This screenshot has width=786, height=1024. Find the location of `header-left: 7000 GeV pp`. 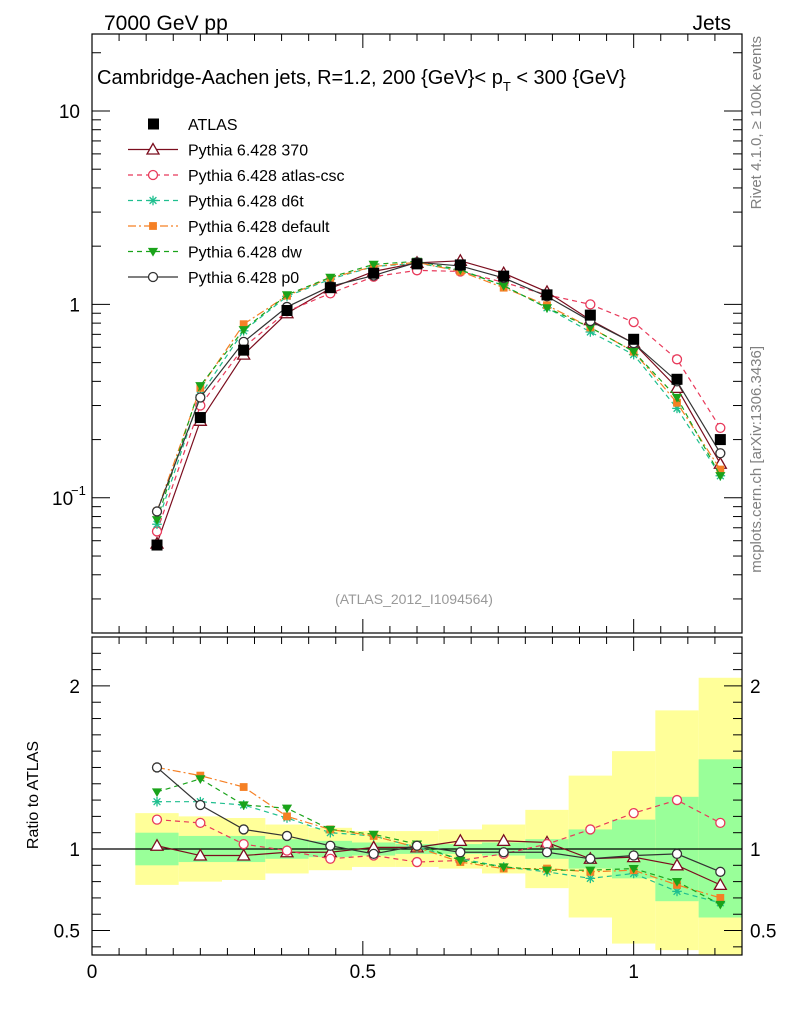

header-left: 7000 GeV pp is located at coordinates (166, 23).